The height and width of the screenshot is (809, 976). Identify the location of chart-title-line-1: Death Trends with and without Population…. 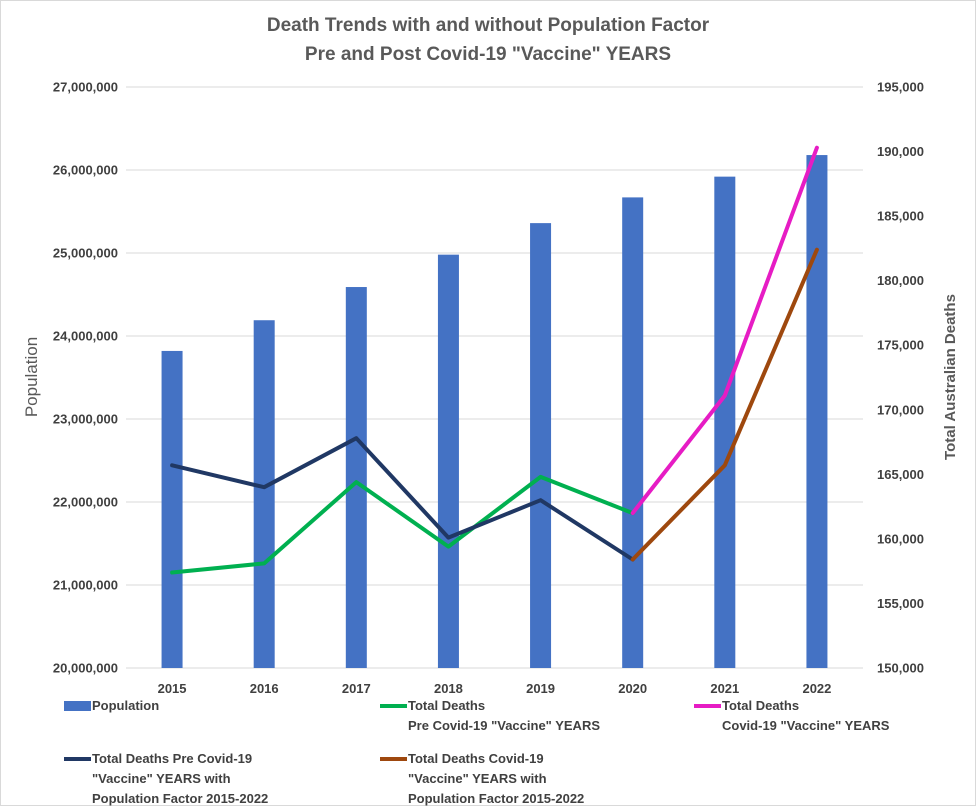
(488, 25).